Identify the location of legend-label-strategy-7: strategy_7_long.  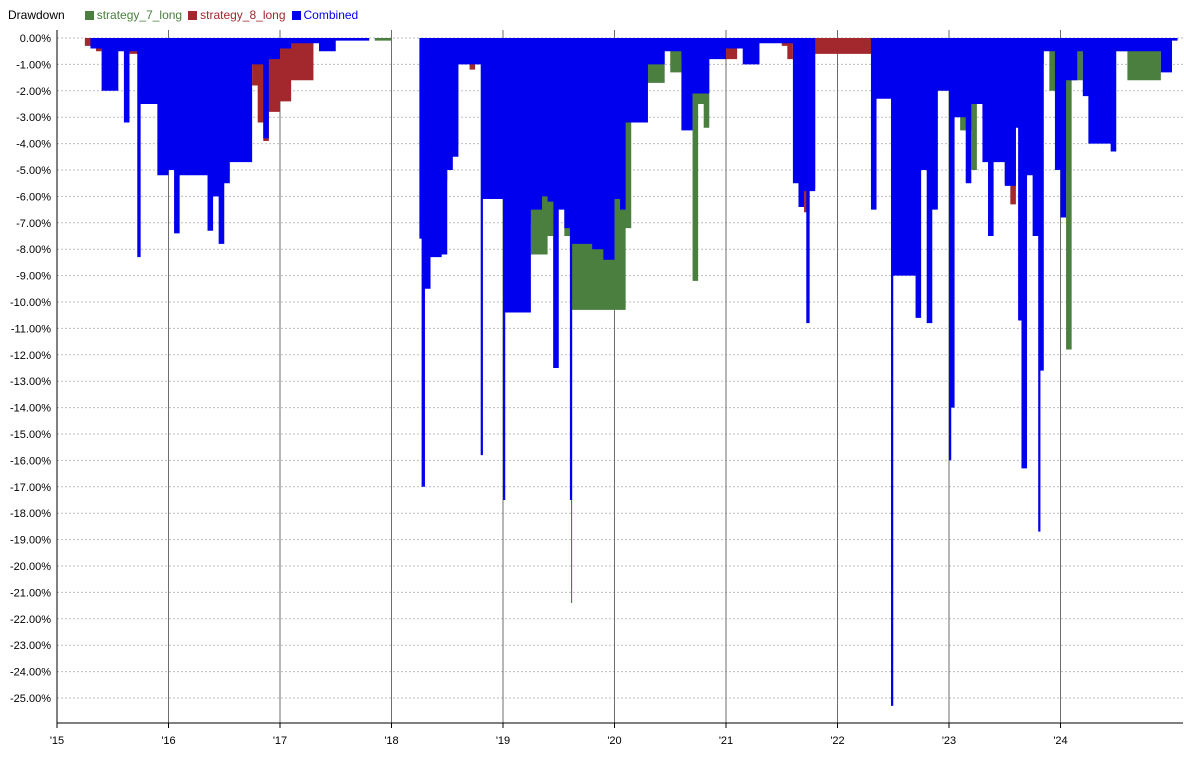
(139, 15).